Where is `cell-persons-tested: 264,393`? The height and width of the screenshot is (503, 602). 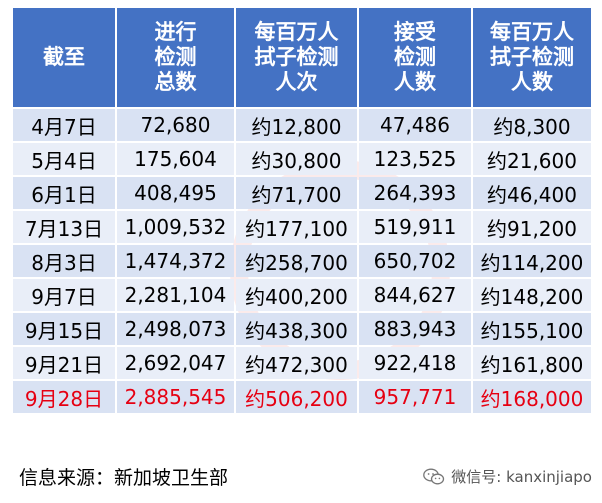 cell-persons-tested: 264,393 is located at coordinates (415, 193).